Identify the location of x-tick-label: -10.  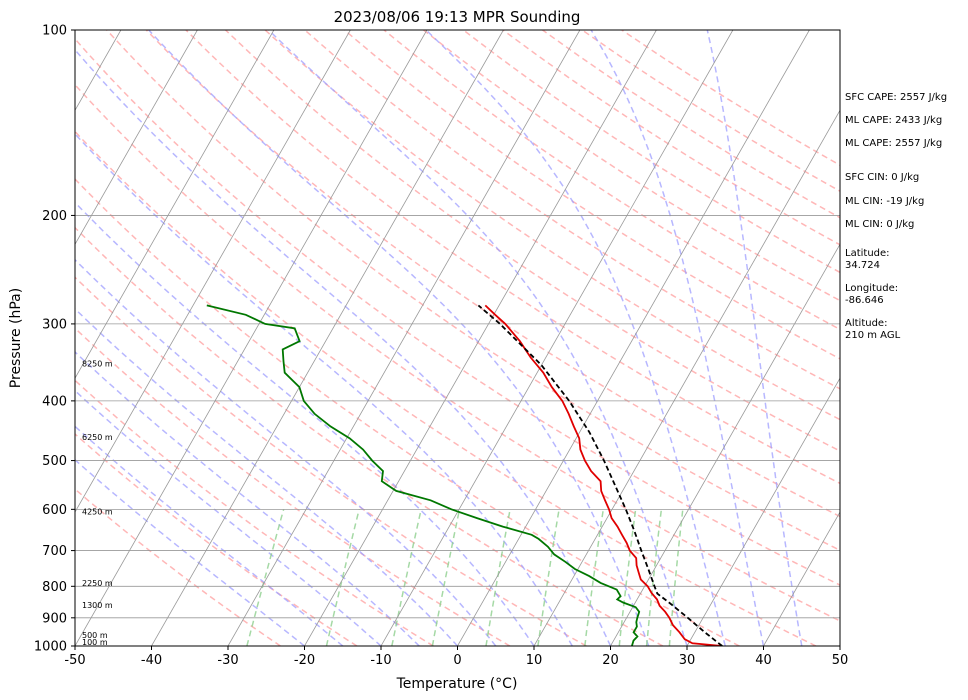
(380, 660).